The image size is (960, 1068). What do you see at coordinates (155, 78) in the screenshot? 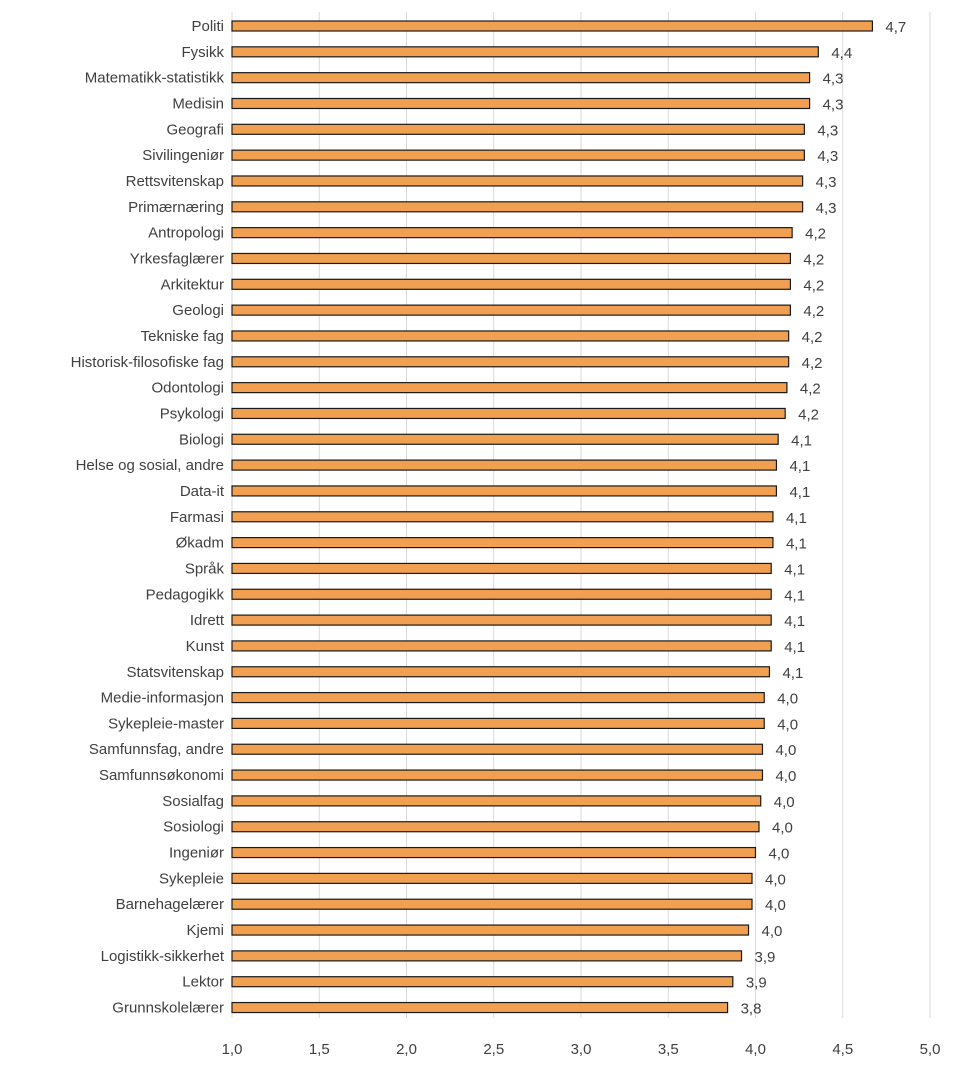
I see `category-label: Matematikk-statistikk` at bounding box center [155, 78].